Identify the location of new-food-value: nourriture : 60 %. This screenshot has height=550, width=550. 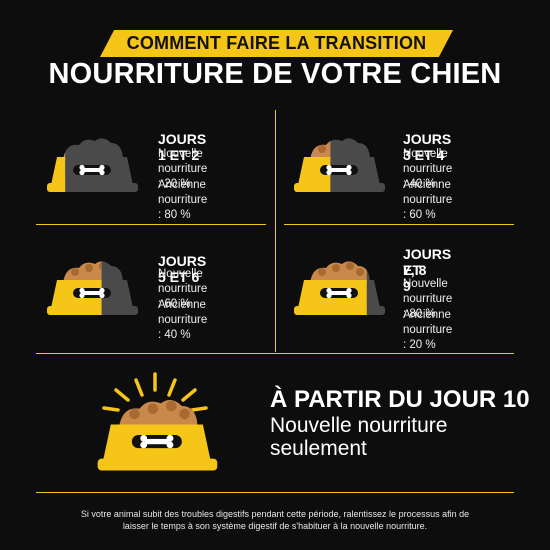
(183, 296).